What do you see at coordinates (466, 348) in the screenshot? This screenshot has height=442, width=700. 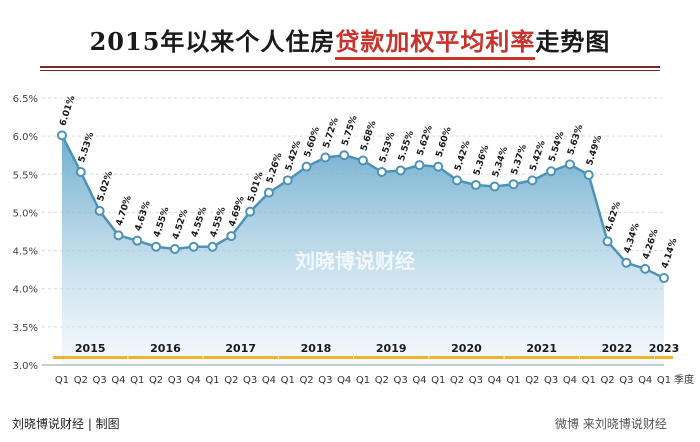 I see `year-label: 2020` at bounding box center [466, 348].